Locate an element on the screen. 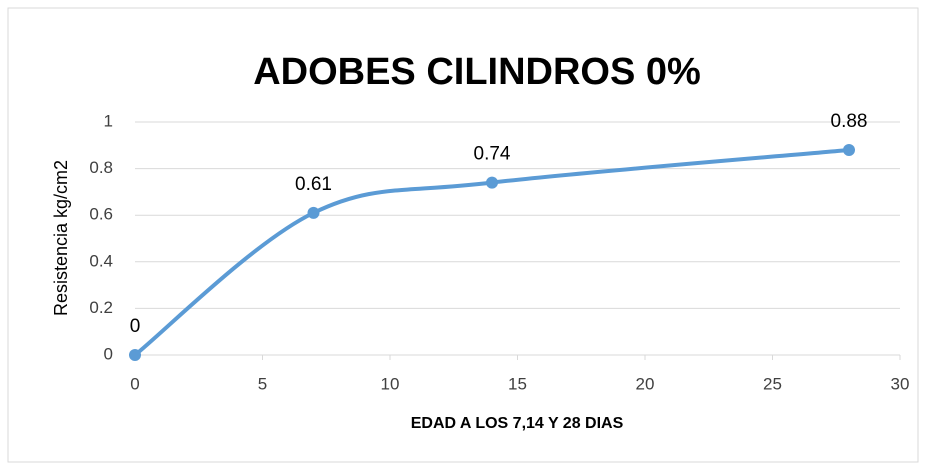 The height and width of the screenshot is (470, 926). y-axis-label: Resistencia kg/cm2 is located at coordinates (61, 238).